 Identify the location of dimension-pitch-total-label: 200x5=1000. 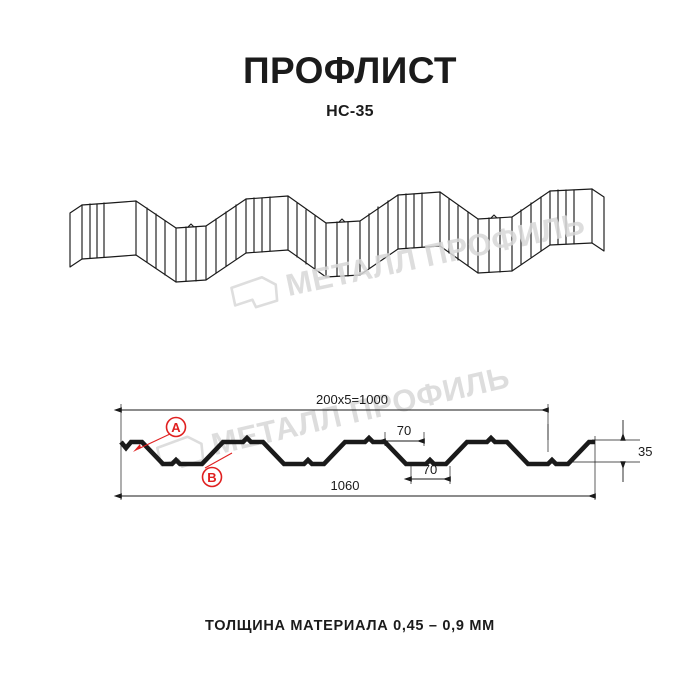
(352, 399).